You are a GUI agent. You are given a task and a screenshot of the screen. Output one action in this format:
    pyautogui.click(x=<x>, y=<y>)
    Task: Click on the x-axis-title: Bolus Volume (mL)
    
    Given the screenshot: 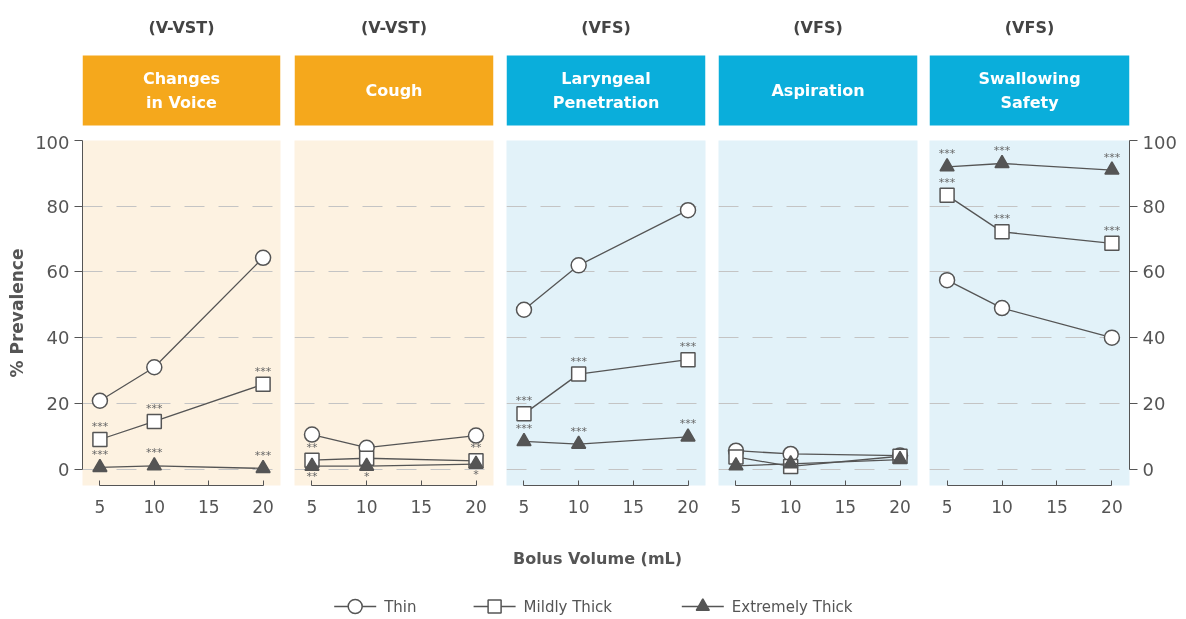 What is the action you would take?
    pyautogui.click(x=597, y=558)
    